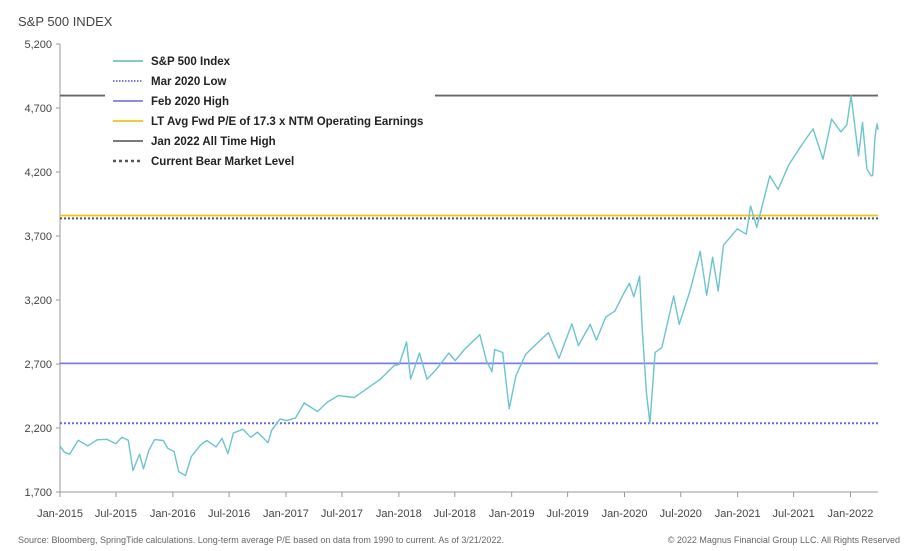 The width and height of the screenshot is (915, 551). I want to click on y-tick-label: 3,700, so click(38, 237).